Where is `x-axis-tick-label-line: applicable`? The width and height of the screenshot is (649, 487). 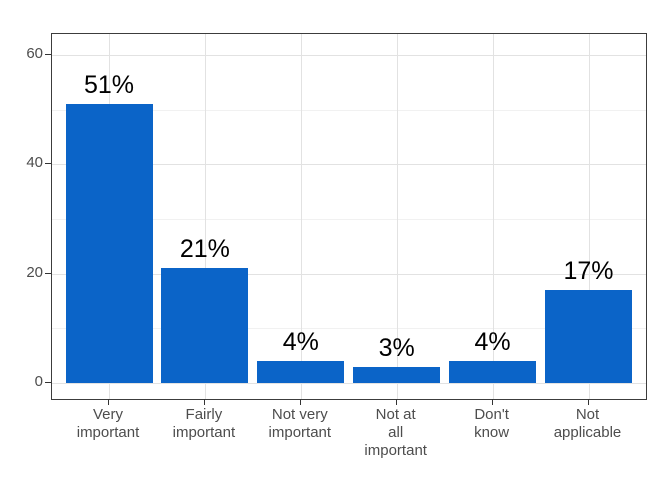
x-axis-tick-label-line: applicable is located at coordinates (587, 432).